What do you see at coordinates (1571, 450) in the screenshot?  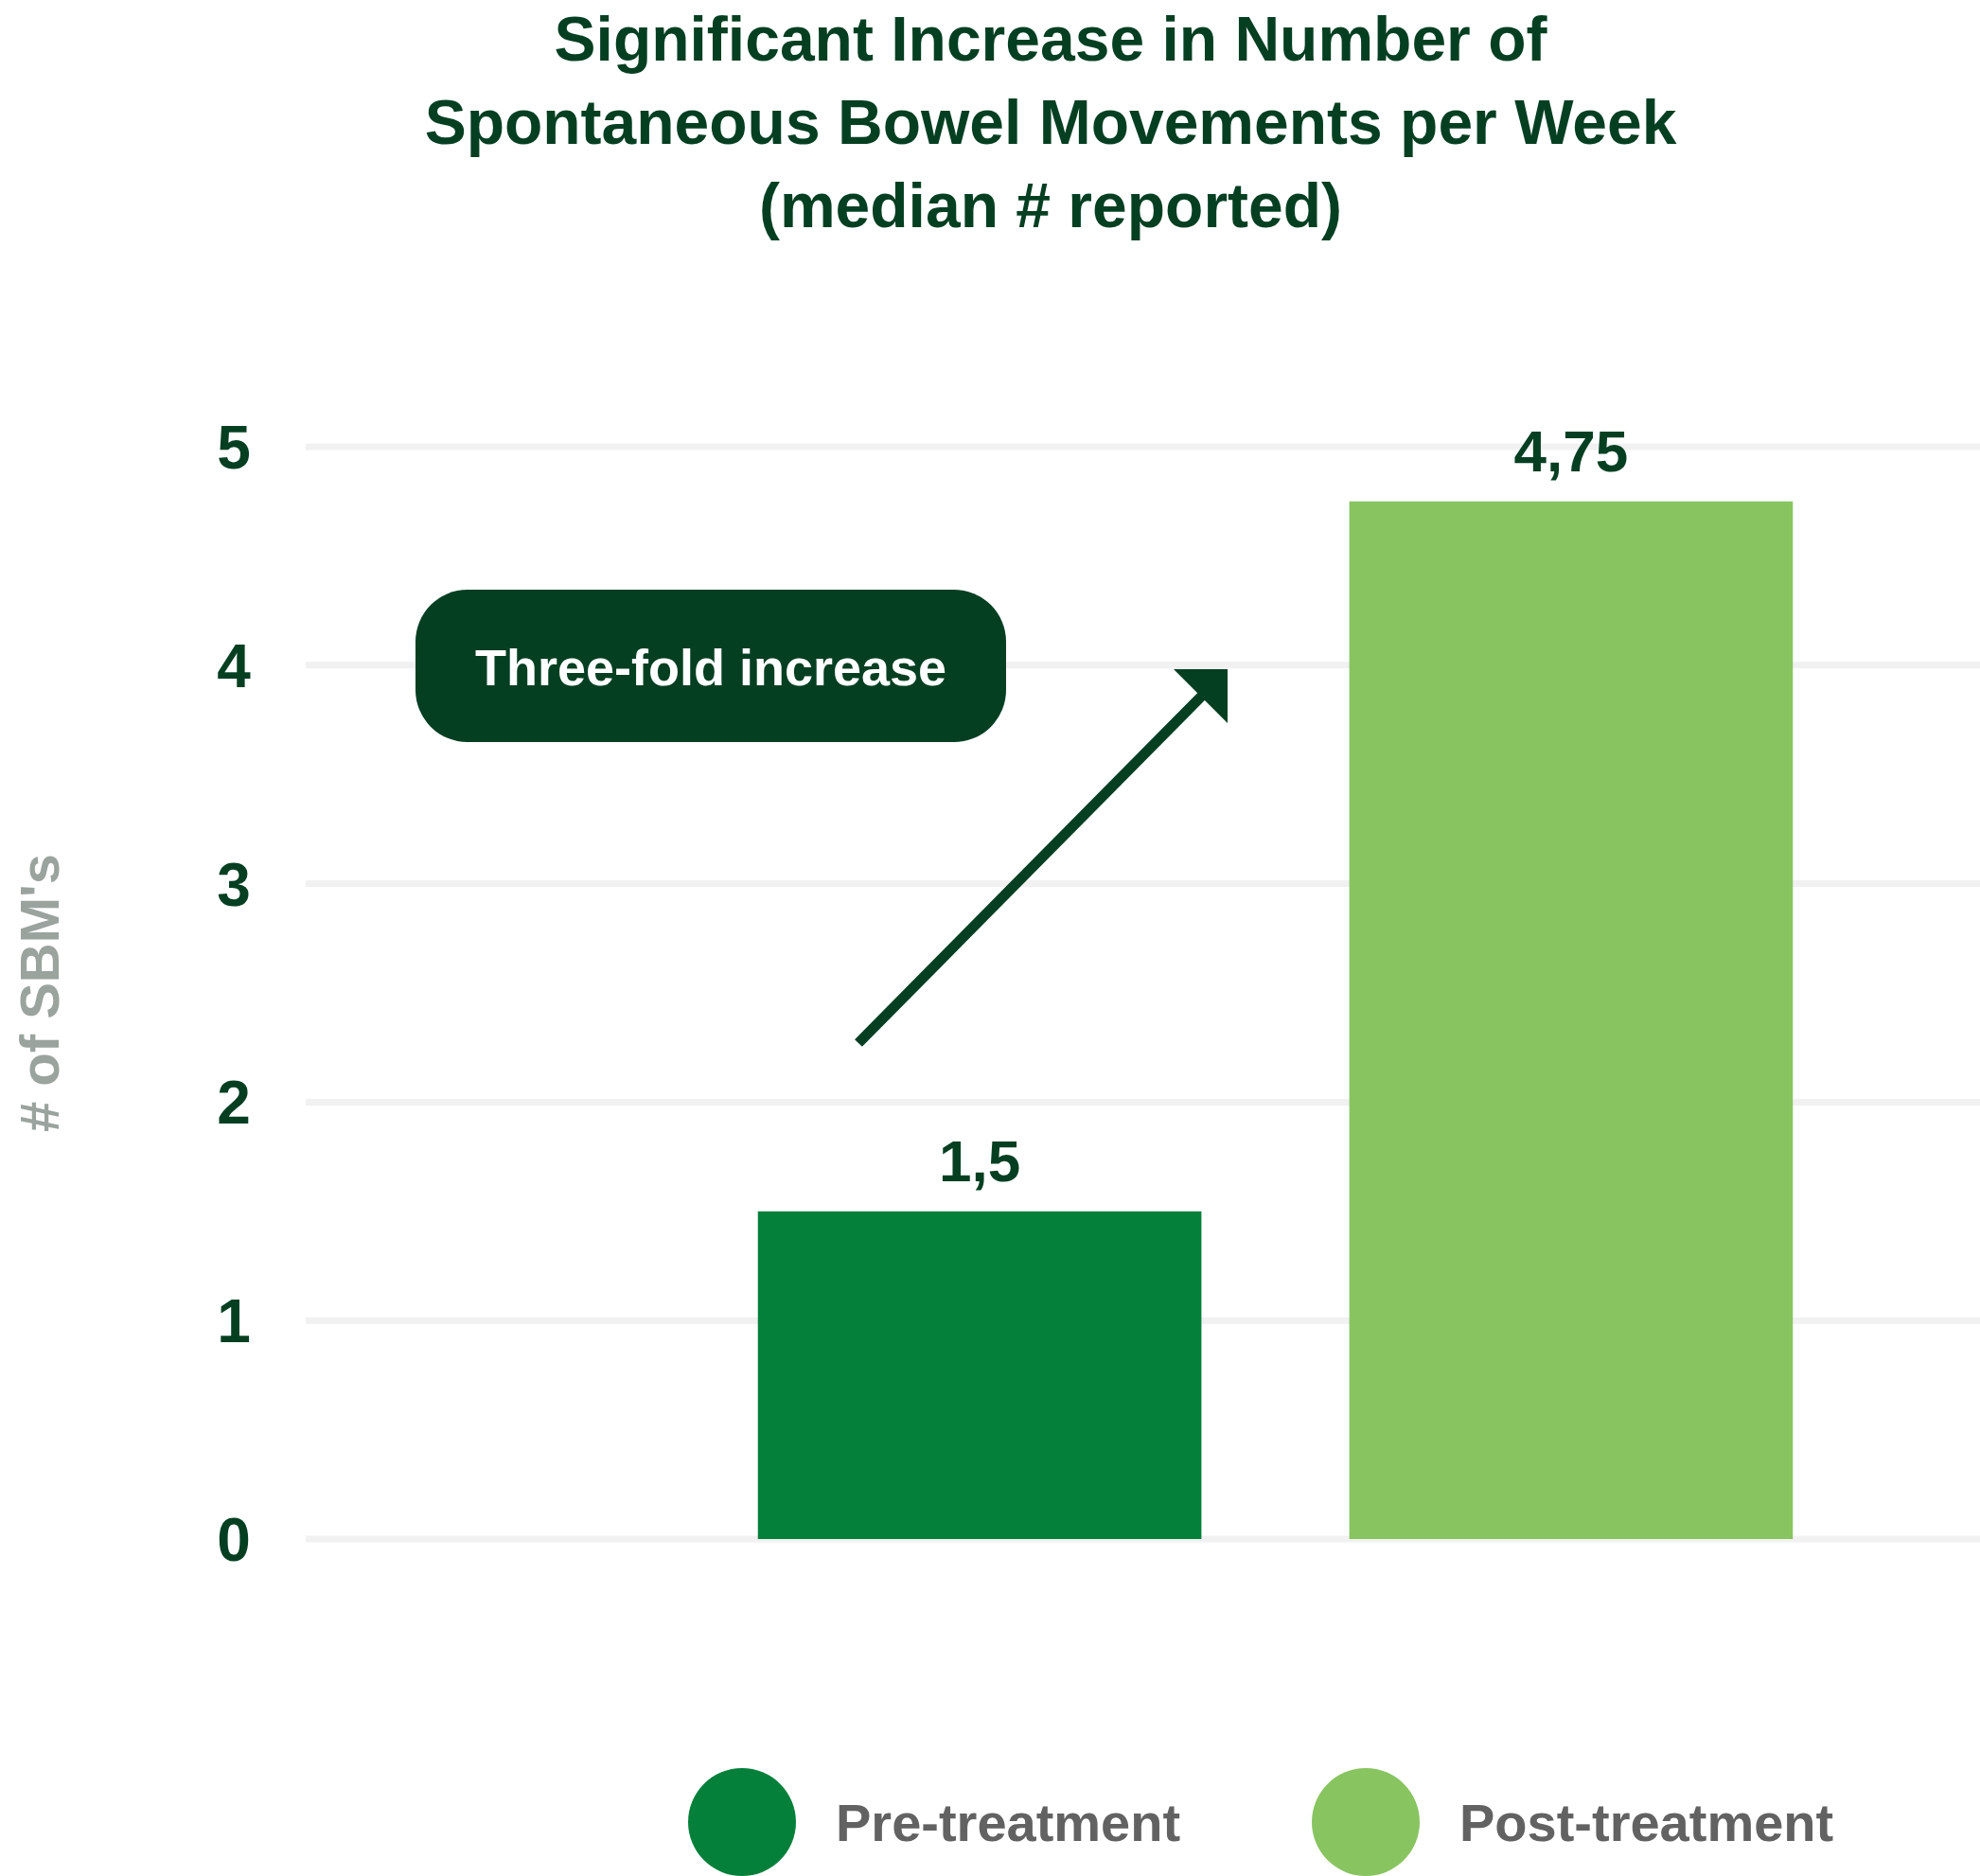 I see `data-label: 4,75` at bounding box center [1571, 450].